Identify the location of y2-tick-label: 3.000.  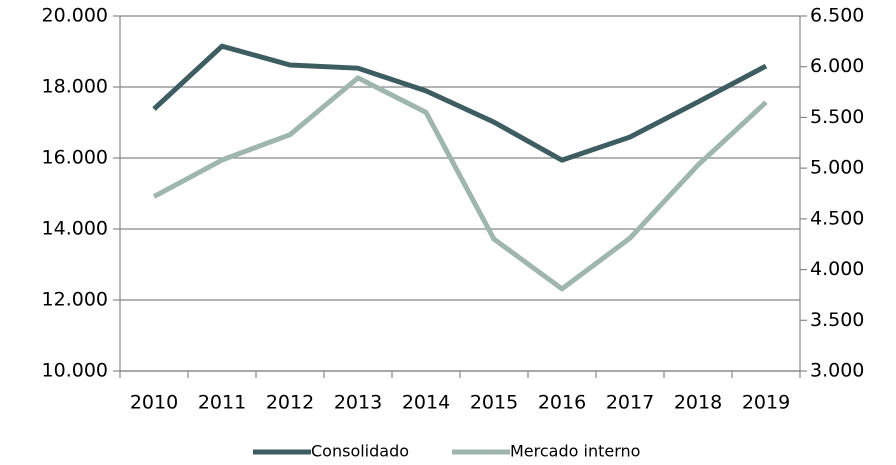
(837, 371).